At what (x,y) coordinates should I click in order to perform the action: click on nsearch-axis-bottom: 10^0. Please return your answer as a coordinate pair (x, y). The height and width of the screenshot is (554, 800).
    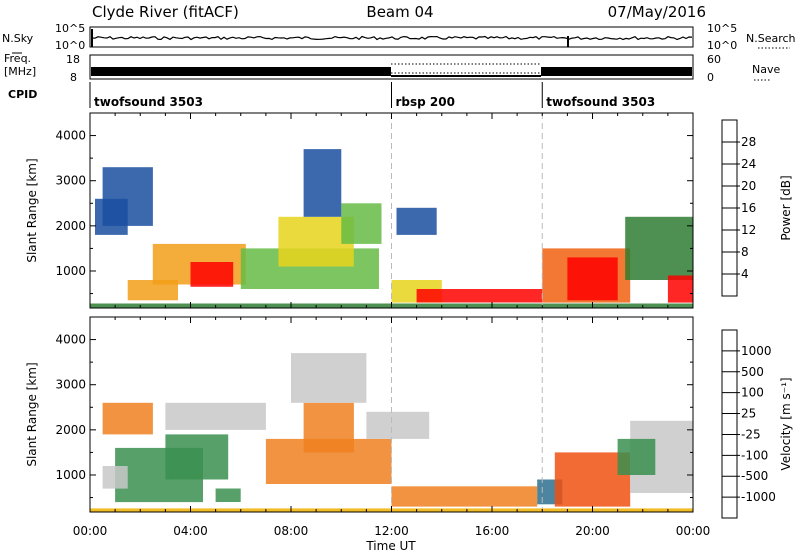
    Looking at the image, I should click on (722, 45).